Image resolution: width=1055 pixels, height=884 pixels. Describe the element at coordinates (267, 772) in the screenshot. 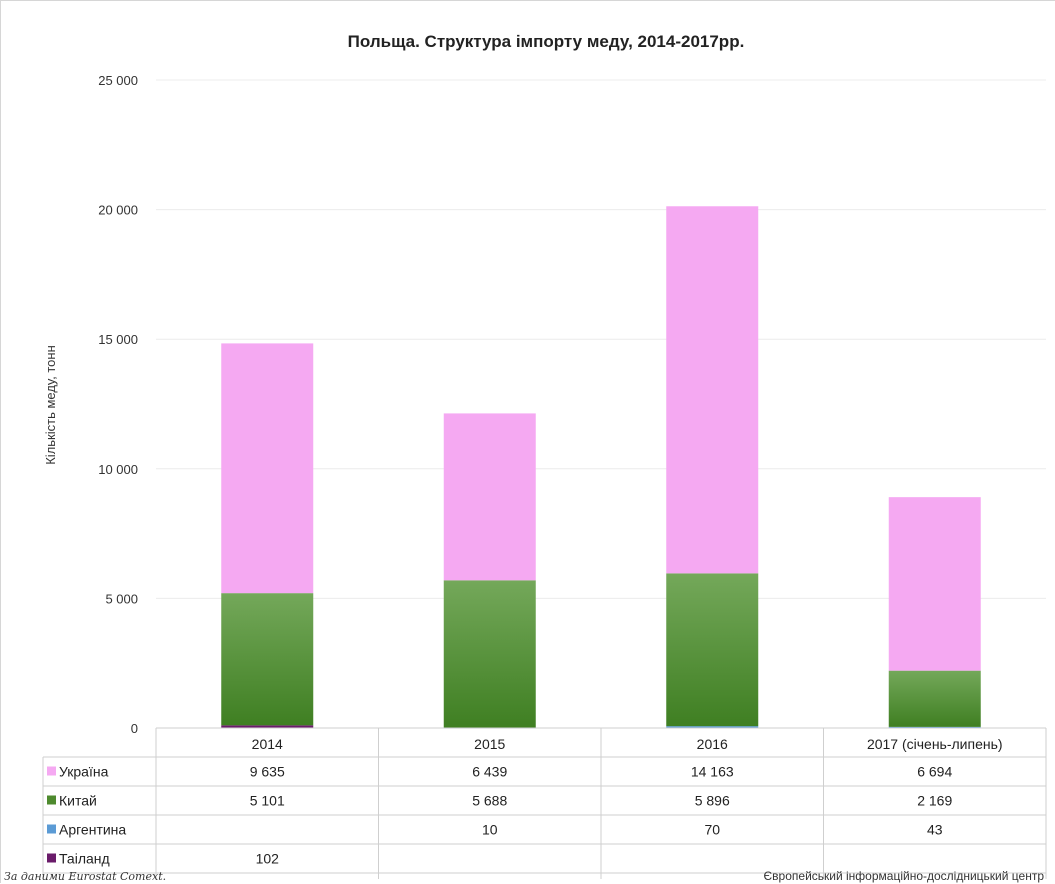

I see `table-cell-value: 9 635` at that location.